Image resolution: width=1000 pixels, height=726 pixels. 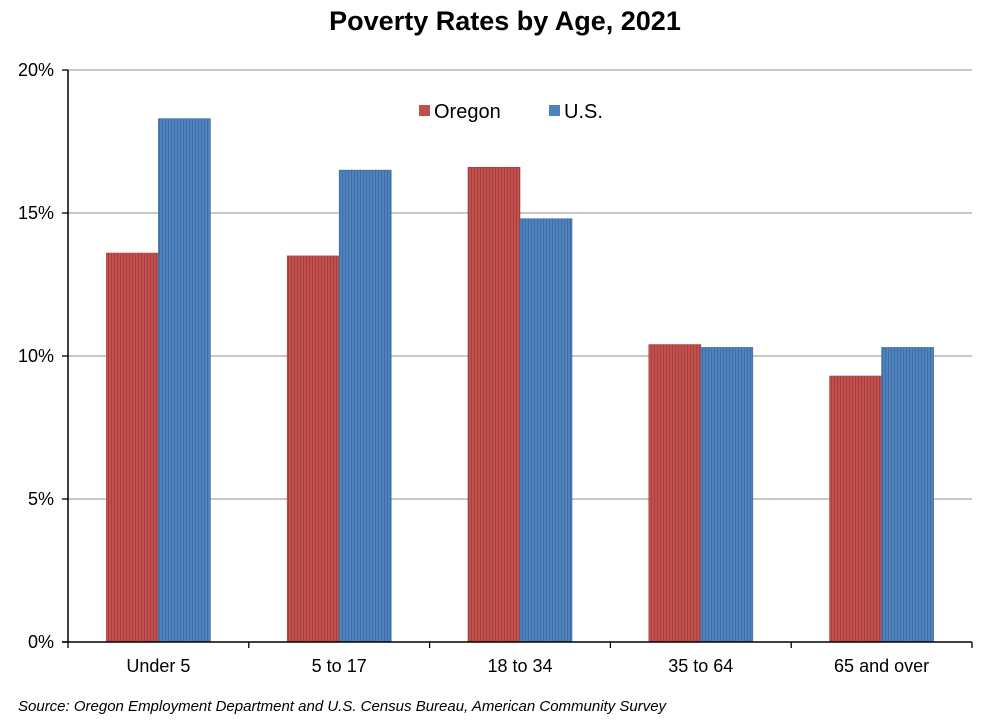 I want to click on legend: Oregon U.S., so click(x=511, y=112).